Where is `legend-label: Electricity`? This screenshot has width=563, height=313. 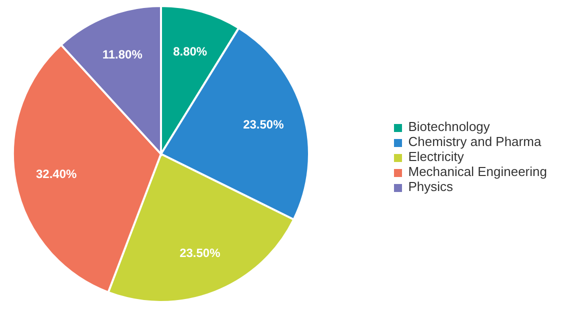
legend-label: Electricity is located at coordinates (436, 156).